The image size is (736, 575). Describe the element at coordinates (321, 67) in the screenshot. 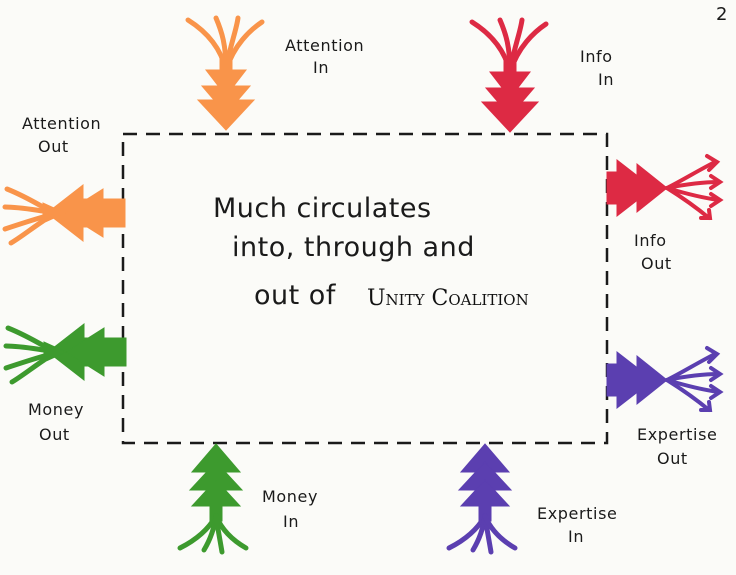

I see `attention-in-label-2: In` at that location.